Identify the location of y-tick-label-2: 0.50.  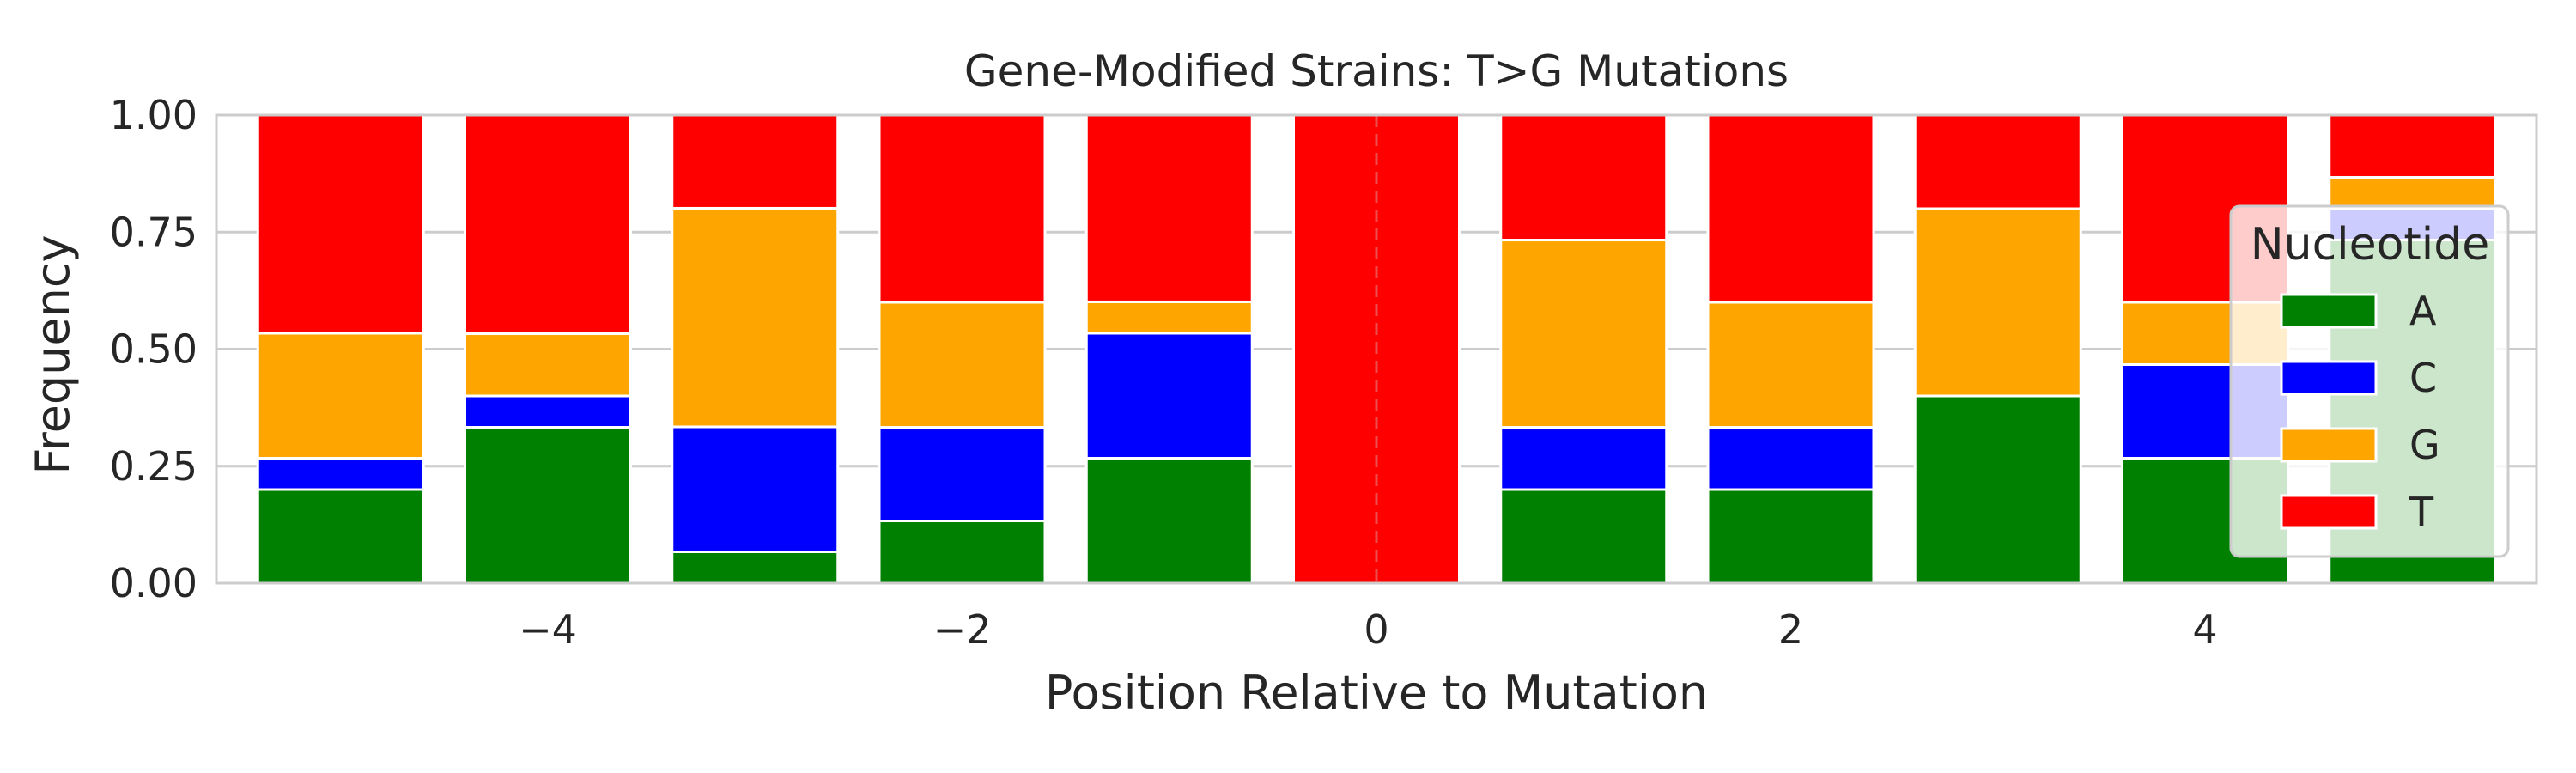
(153, 349).